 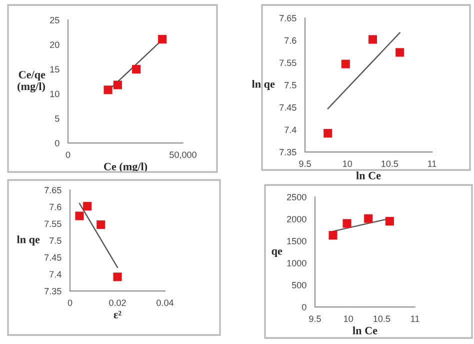 I want to click on x-tick-label: 0.02, so click(x=117, y=303).